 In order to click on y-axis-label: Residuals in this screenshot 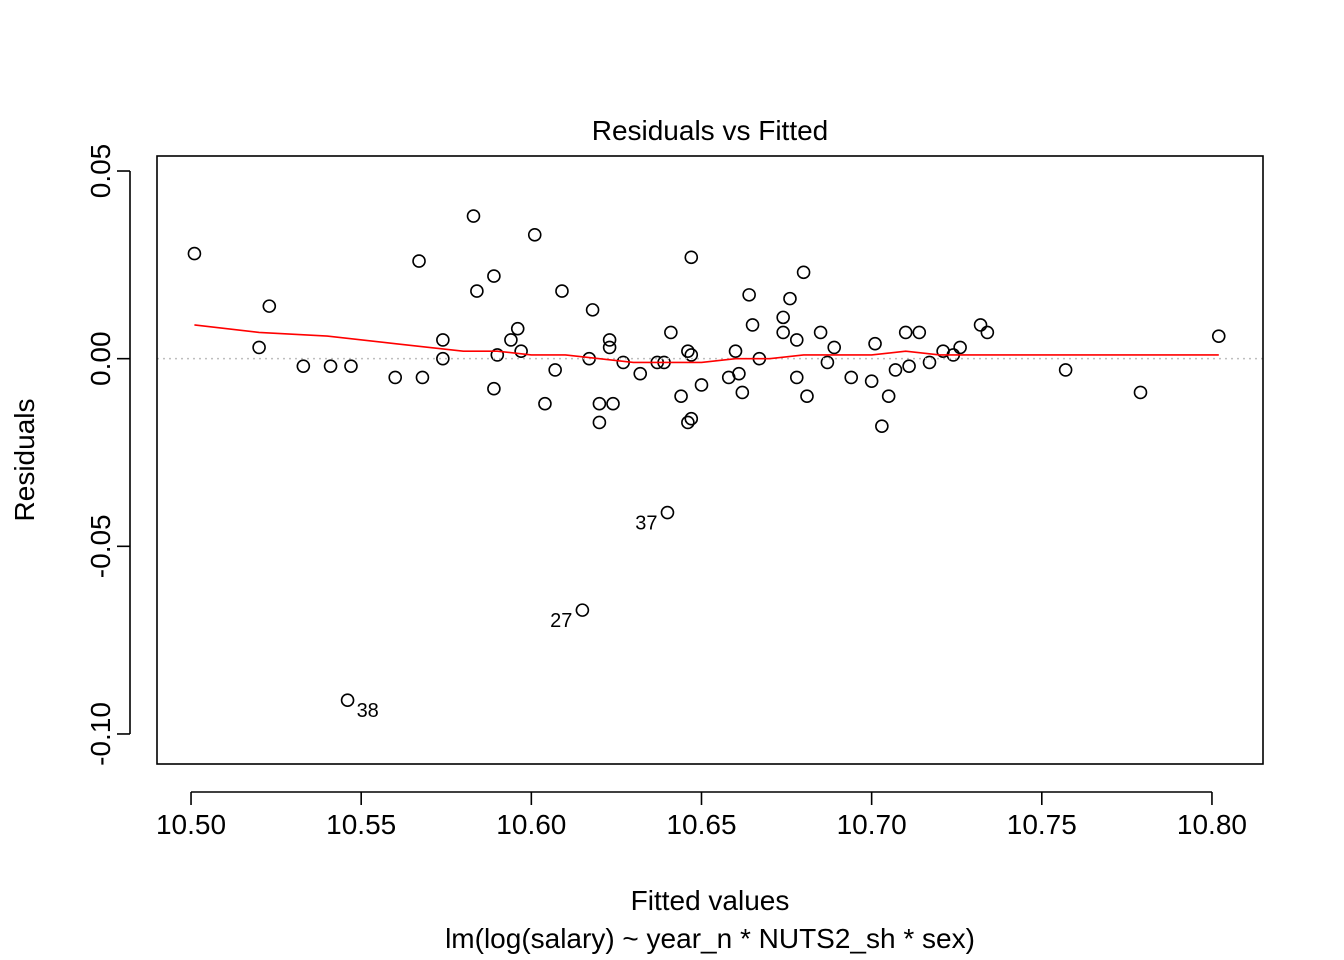, I will do `click(24, 460)`.